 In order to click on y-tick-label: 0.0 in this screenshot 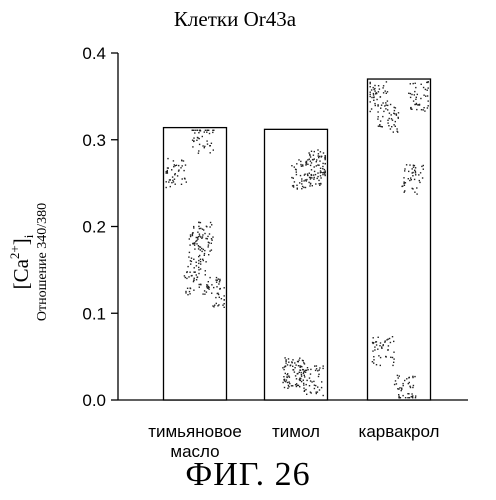, I will do `click(94, 400)`.